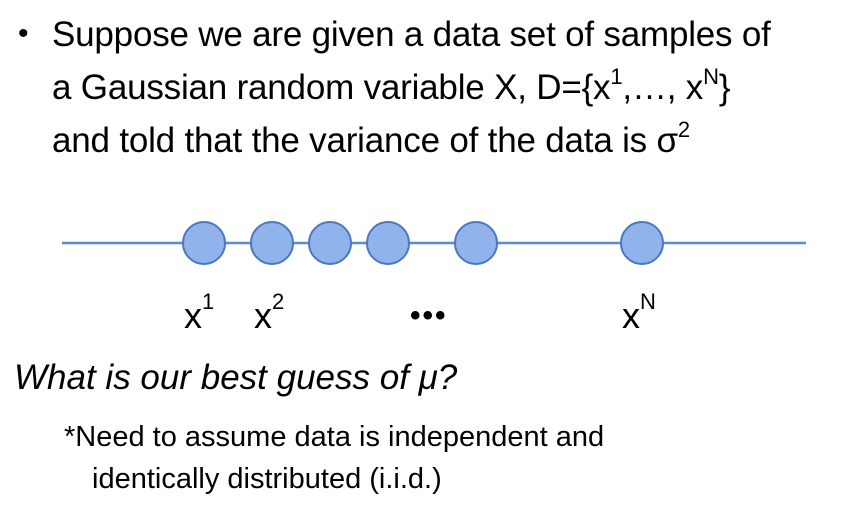 This screenshot has height=515, width=864. I want to click on sample-dot-n, so click(642, 243).